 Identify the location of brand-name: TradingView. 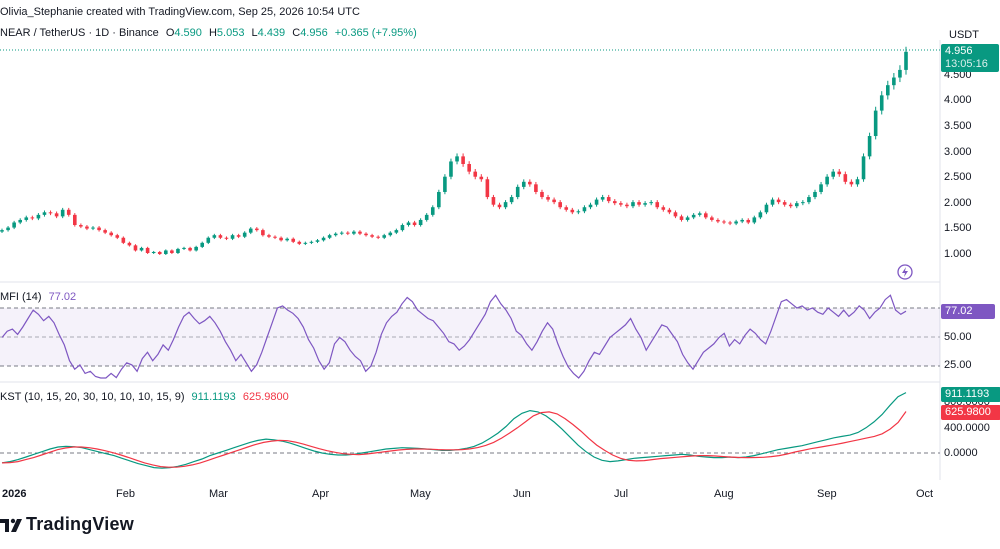
(80, 524).